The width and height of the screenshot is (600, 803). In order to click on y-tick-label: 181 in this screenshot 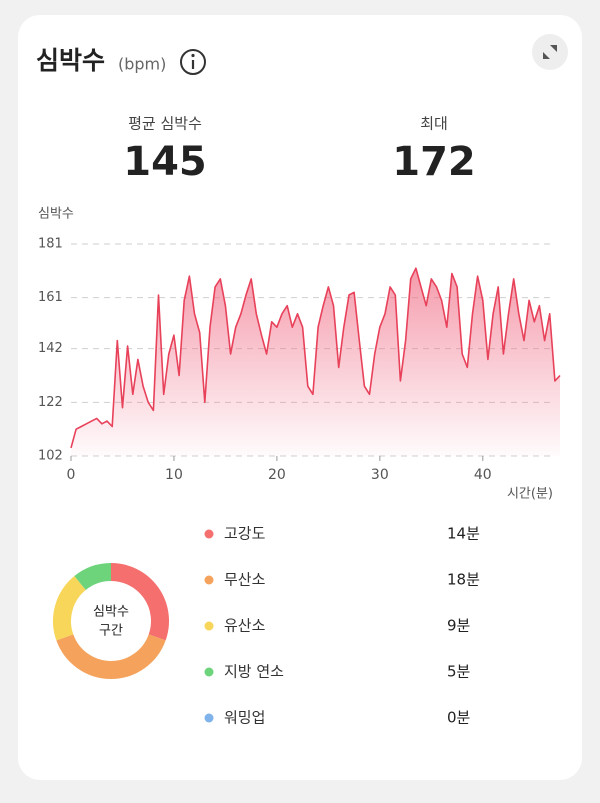, I will do `click(50, 244)`.